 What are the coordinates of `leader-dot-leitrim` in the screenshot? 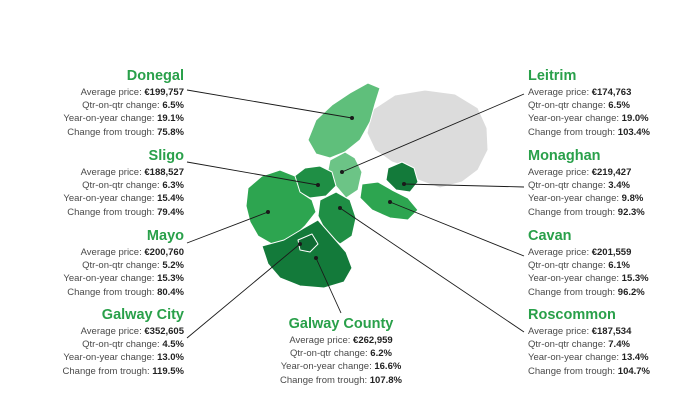 It's located at (342, 172).